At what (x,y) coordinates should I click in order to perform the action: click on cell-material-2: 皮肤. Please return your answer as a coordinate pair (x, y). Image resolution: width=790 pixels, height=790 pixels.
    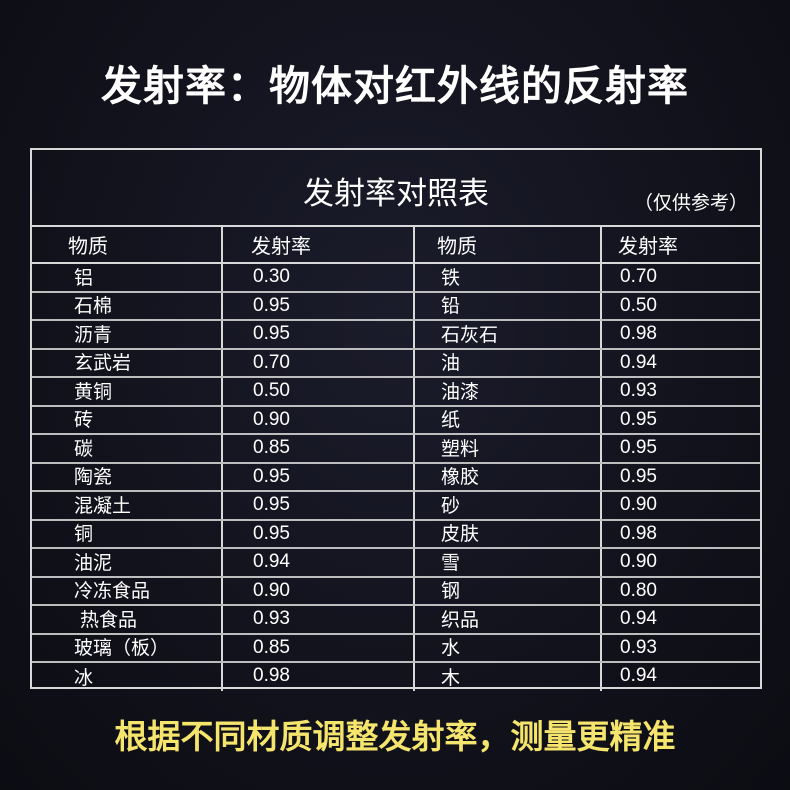
    Looking at the image, I should click on (508, 533).